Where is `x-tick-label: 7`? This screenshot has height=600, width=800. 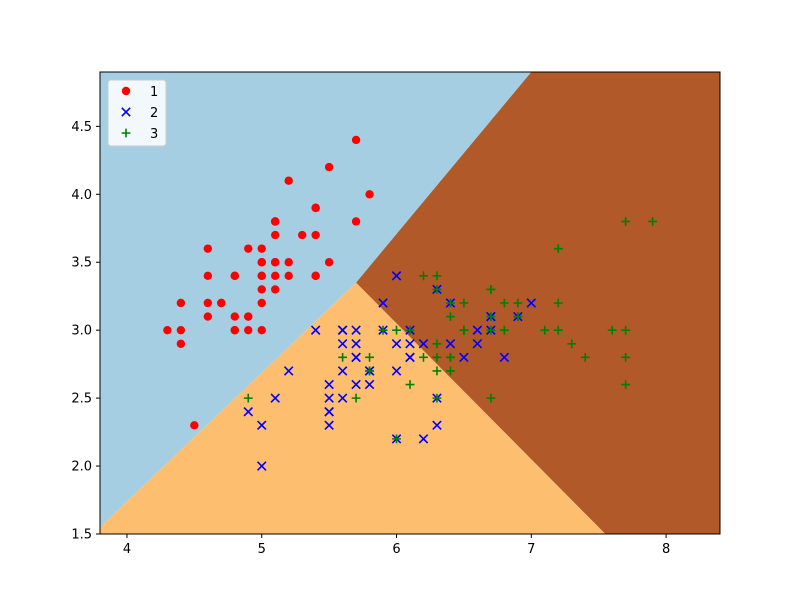
x-tick-label: 7 is located at coordinates (531, 549).